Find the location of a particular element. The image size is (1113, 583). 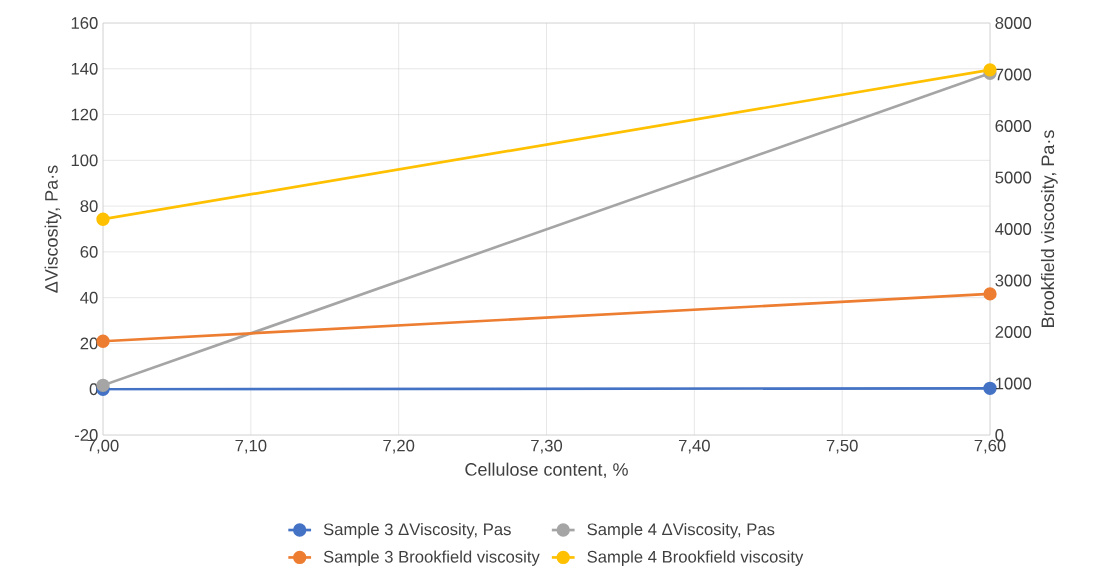

y2-tick-label: 6000 is located at coordinates (1013, 126).